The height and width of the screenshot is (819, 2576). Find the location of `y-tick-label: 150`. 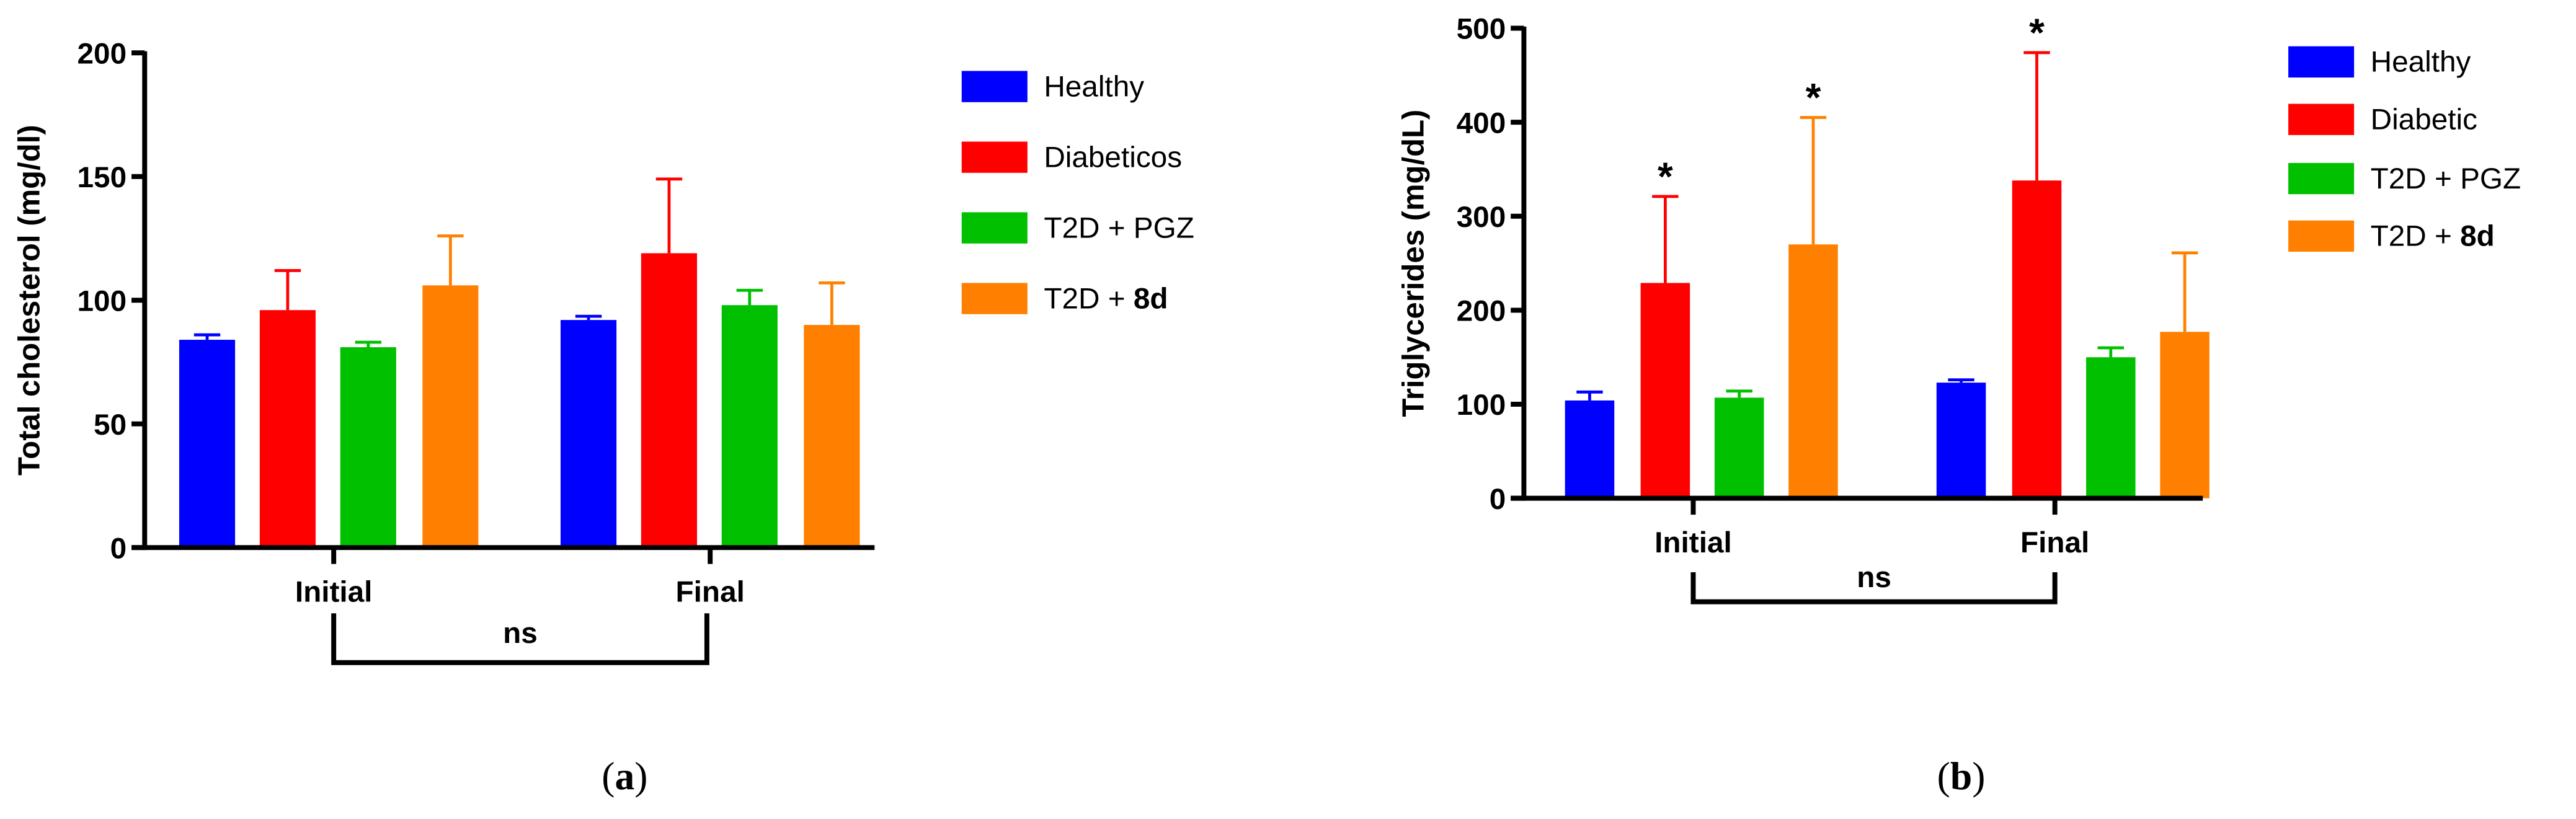

y-tick-label: 150 is located at coordinates (102, 177).